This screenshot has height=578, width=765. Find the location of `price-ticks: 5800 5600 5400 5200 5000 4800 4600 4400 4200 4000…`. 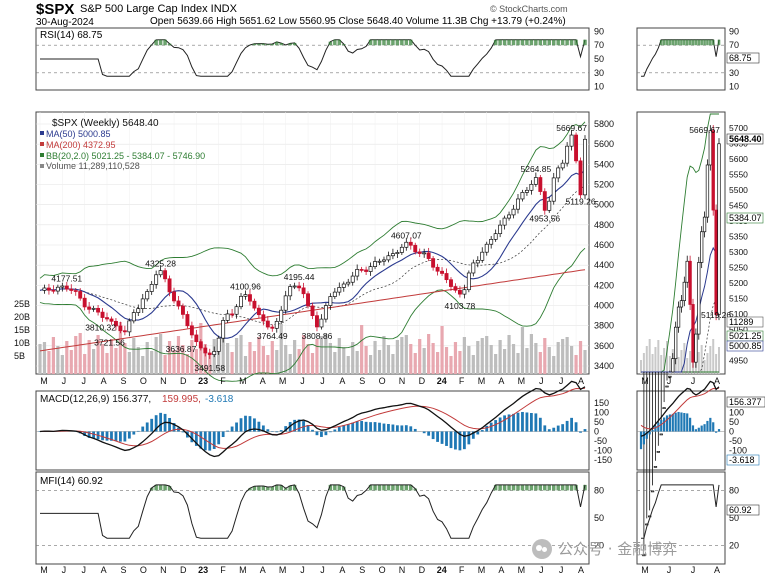

price-ticks: 5800 5600 5400 5200 5000 4800 4600 4400 4200 4000… is located at coordinates (604, 245).